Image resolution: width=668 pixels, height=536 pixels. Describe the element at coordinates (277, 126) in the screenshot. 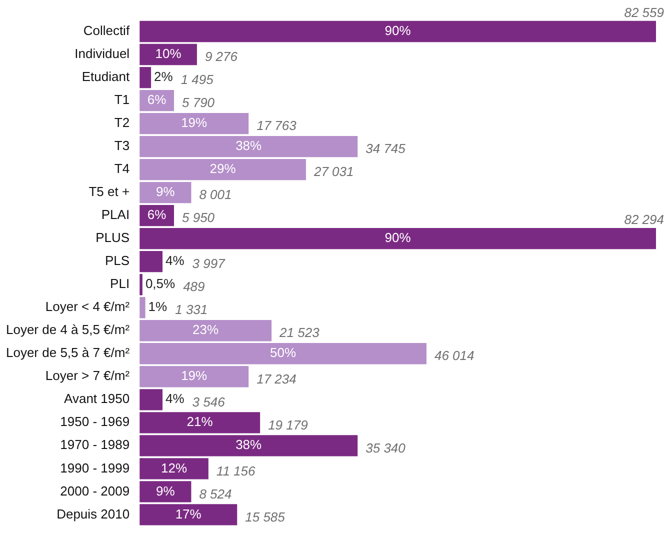

I see `annotation: 17 763` at that location.